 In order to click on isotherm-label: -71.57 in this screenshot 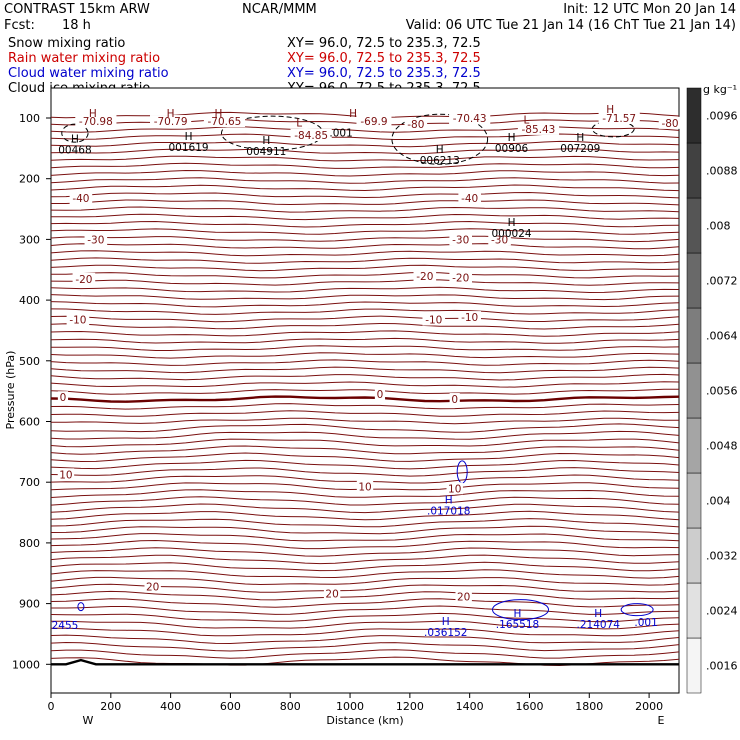, I will do `click(619, 119)`.